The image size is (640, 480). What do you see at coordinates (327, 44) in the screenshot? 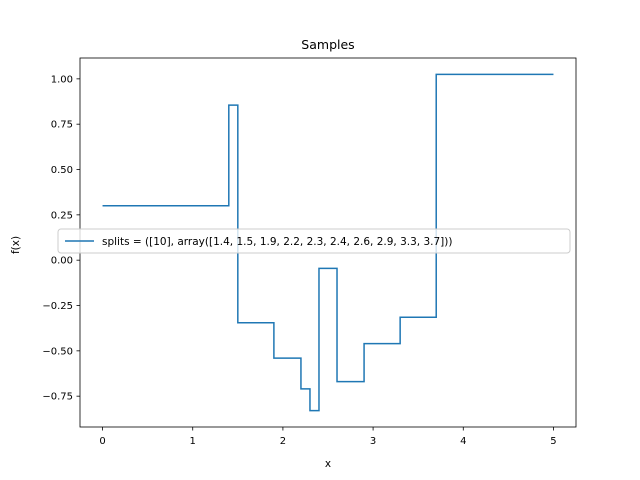
I see `chart-title: Samples` at bounding box center [327, 44].